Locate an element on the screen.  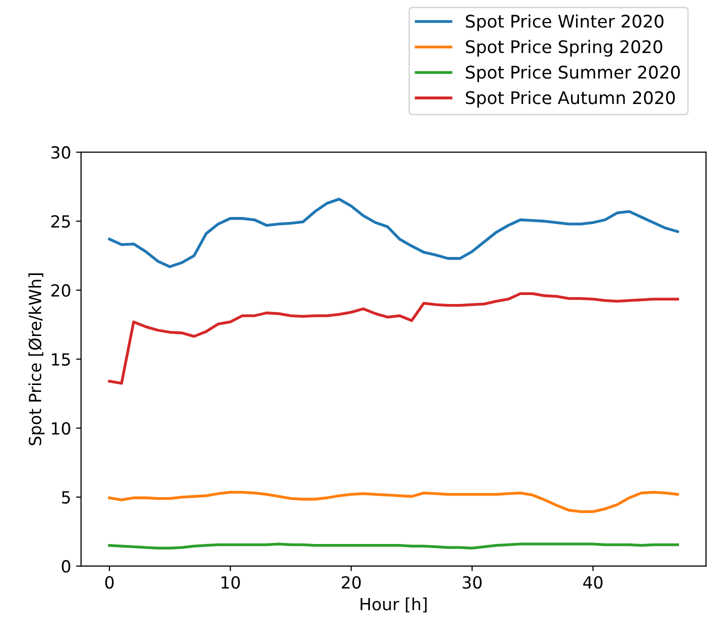
legend-label: Spot Price Autumn 2020 is located at coordinates (570, 99).